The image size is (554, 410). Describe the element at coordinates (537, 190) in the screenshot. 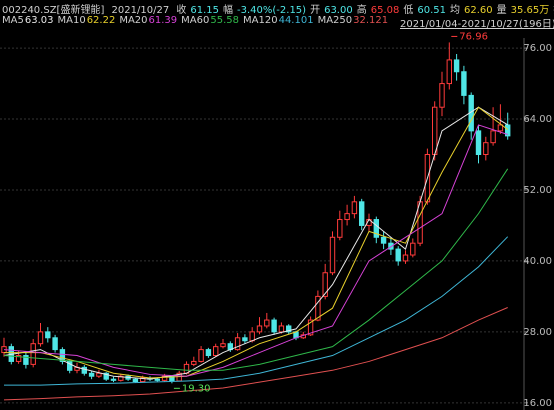

I see `y-tick-label: 52.00` at that location.